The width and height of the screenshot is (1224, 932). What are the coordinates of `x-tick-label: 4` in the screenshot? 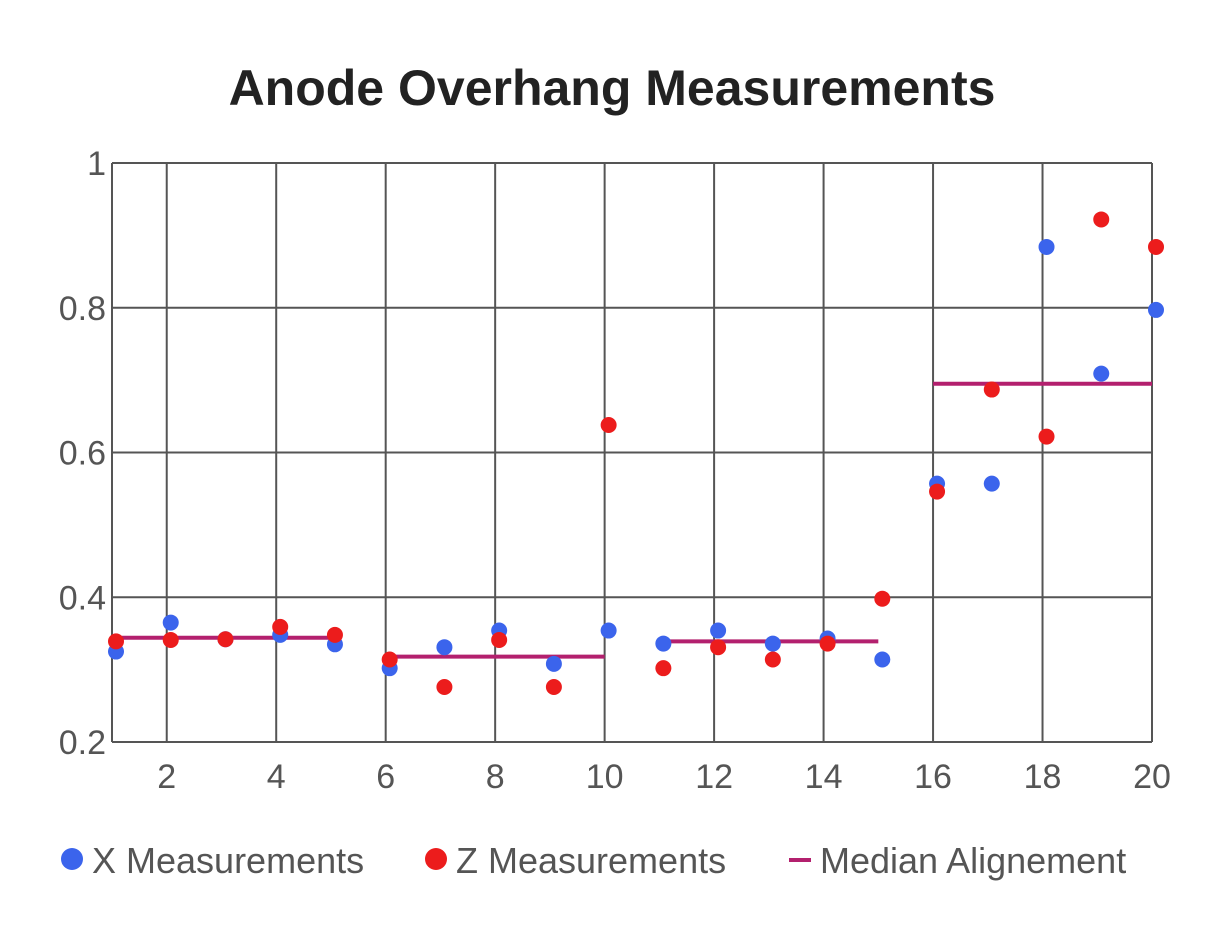 It's located at (276, 777).